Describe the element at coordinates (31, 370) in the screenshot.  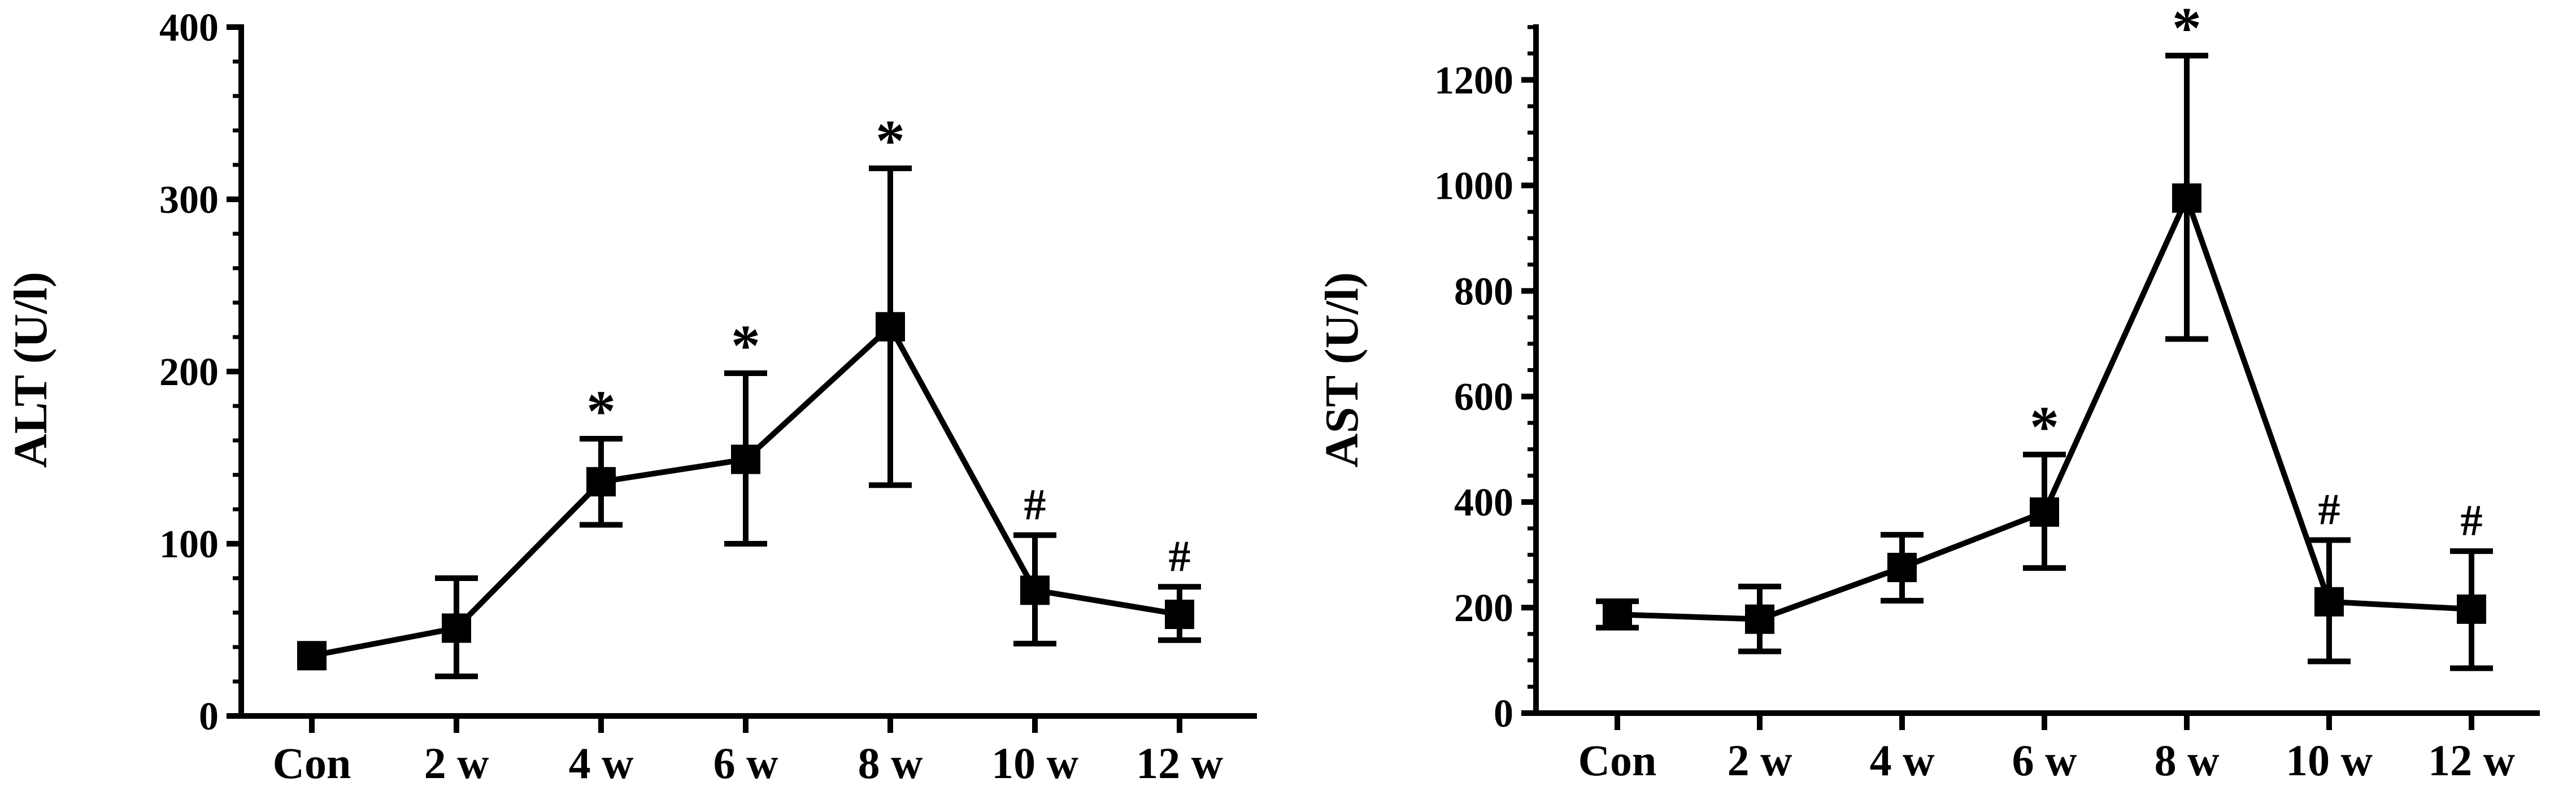
I see `y-axis-label: ALT (U/l)` at that location.